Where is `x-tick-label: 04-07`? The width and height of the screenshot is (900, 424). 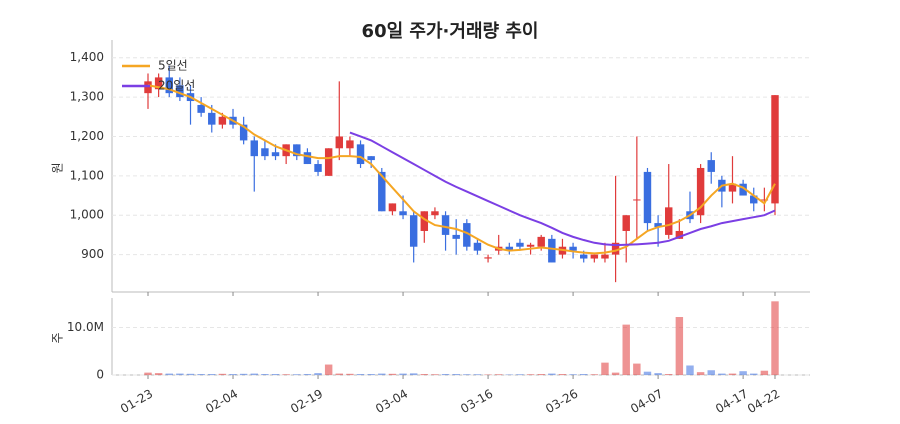
x-tick-label: 04-07 is located at coordinates (646, 402).